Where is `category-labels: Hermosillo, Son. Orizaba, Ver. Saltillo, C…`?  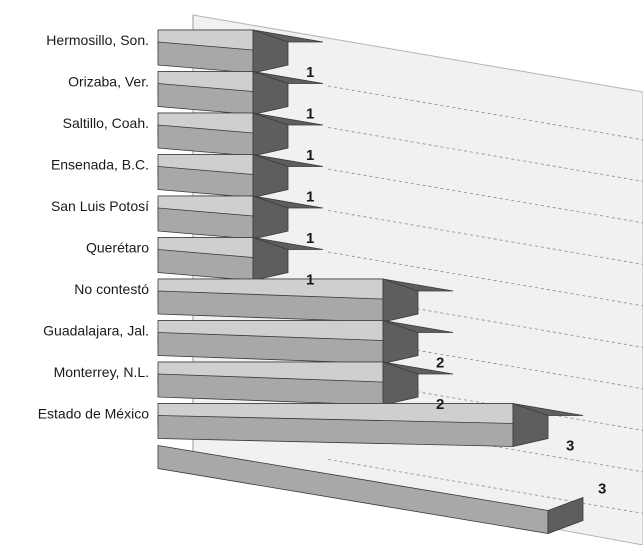
category-labels: Hermosillo, Son. Orizaba, Ver. Saltillo, C… is located at coordinates (94, 227).